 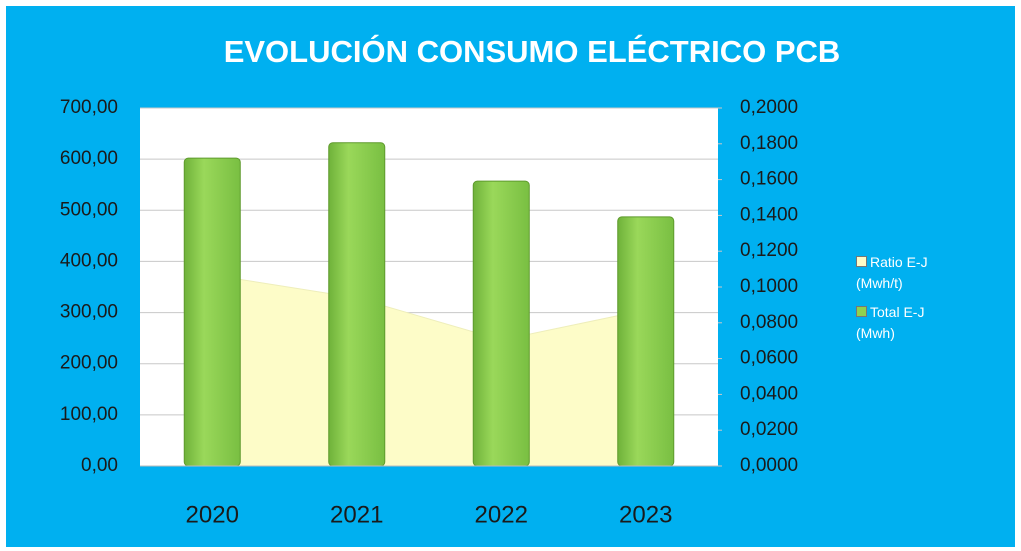 I want to click on legend-item: Ratio E-J (Mwh/t), so click(x=901, y=273).